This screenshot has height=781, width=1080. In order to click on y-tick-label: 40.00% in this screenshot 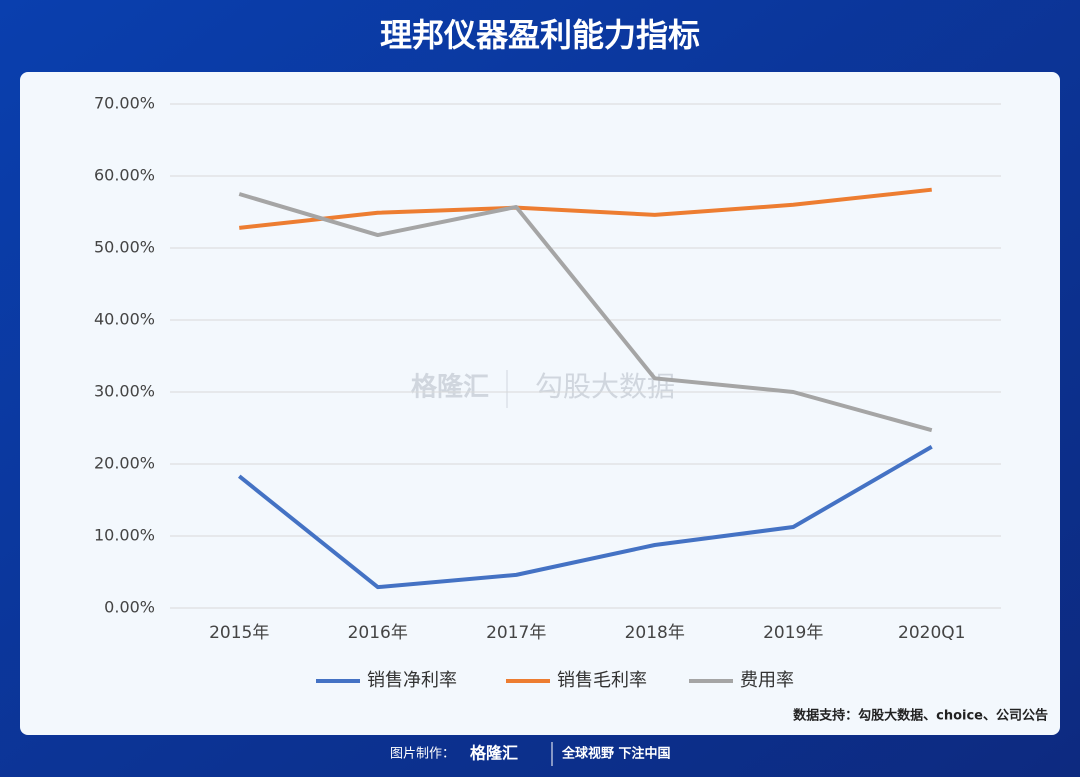, I will do `click(124, 319)`.